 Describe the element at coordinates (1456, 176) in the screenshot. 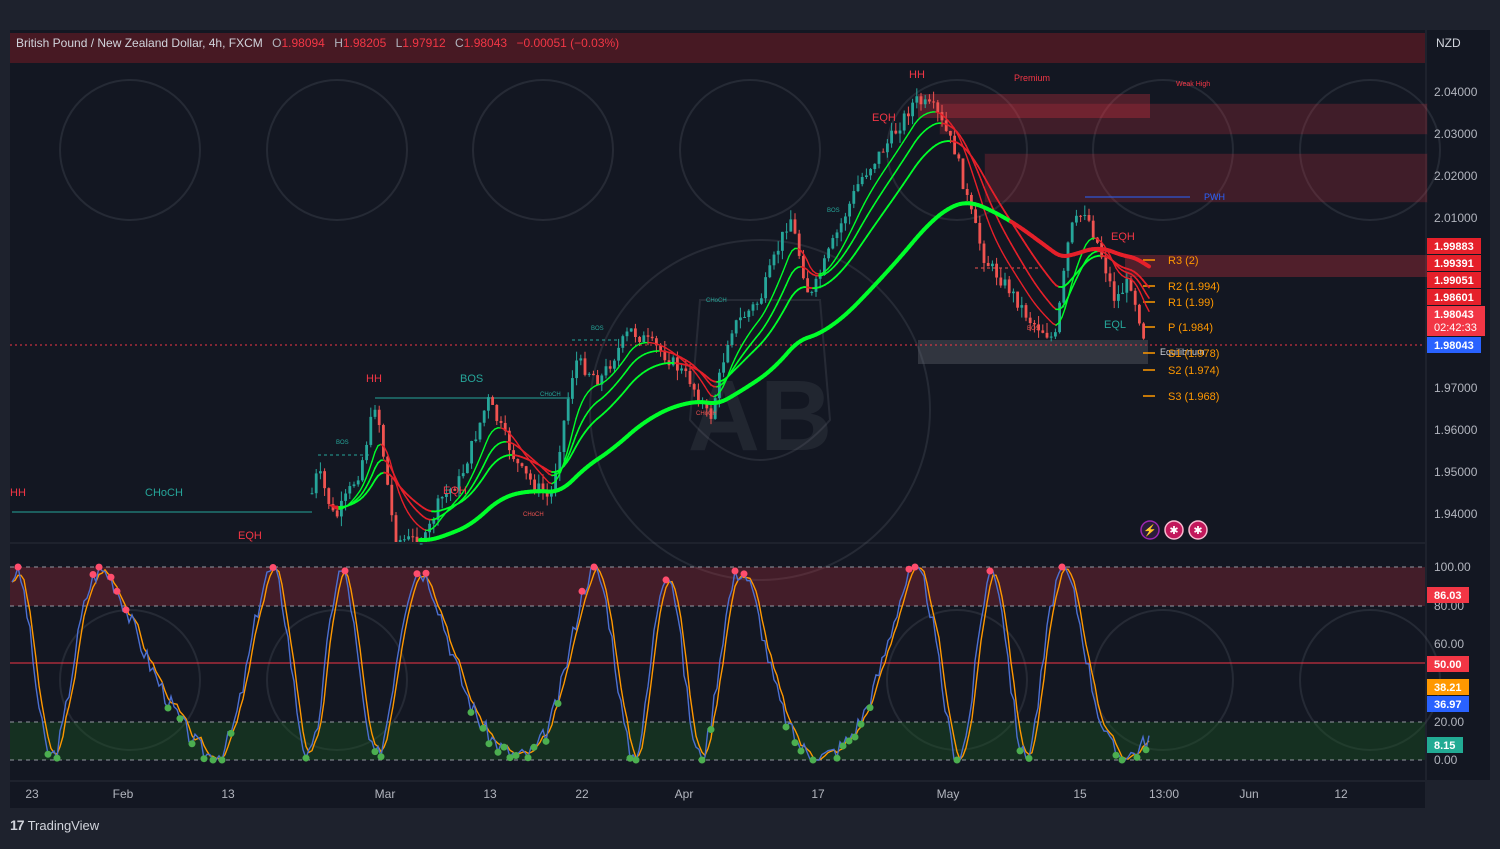

I see `price-tick: 2.02000` at that location.